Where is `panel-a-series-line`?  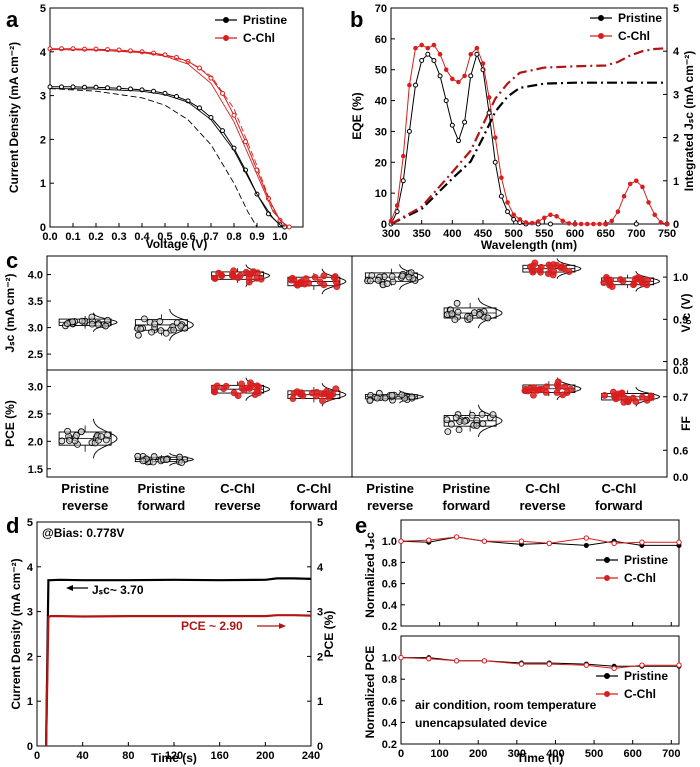
panel-a-series-line is located at coordinates (167, 157).